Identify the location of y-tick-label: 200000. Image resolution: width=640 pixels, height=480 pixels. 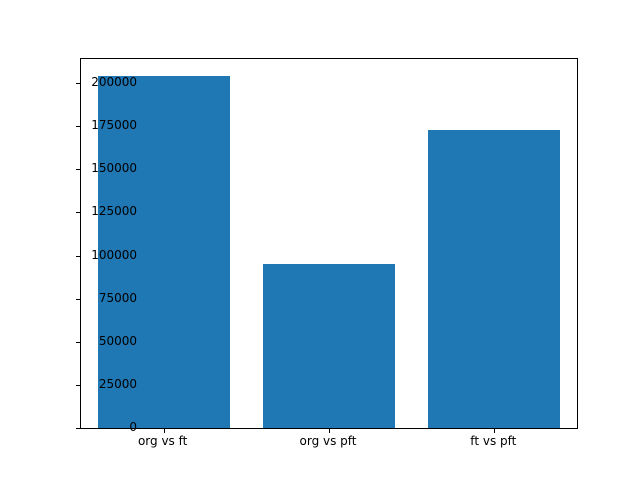
(114, 82).